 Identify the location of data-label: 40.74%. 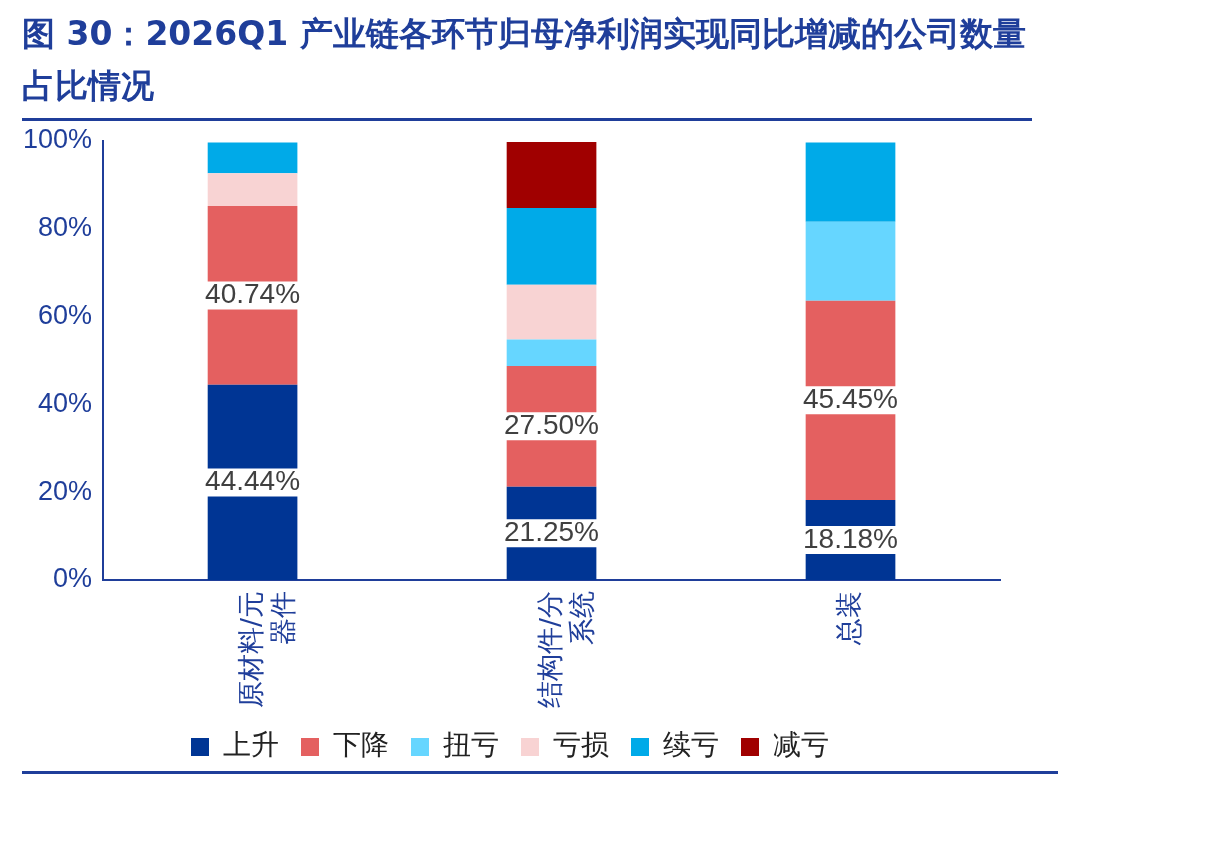
(253, 294).